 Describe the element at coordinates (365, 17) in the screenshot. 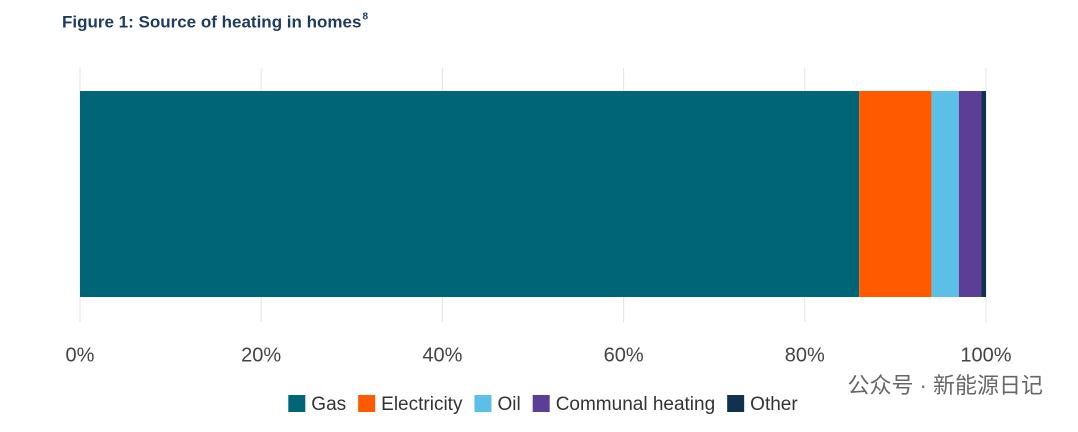

I see `title-footnote: 8` at that location.